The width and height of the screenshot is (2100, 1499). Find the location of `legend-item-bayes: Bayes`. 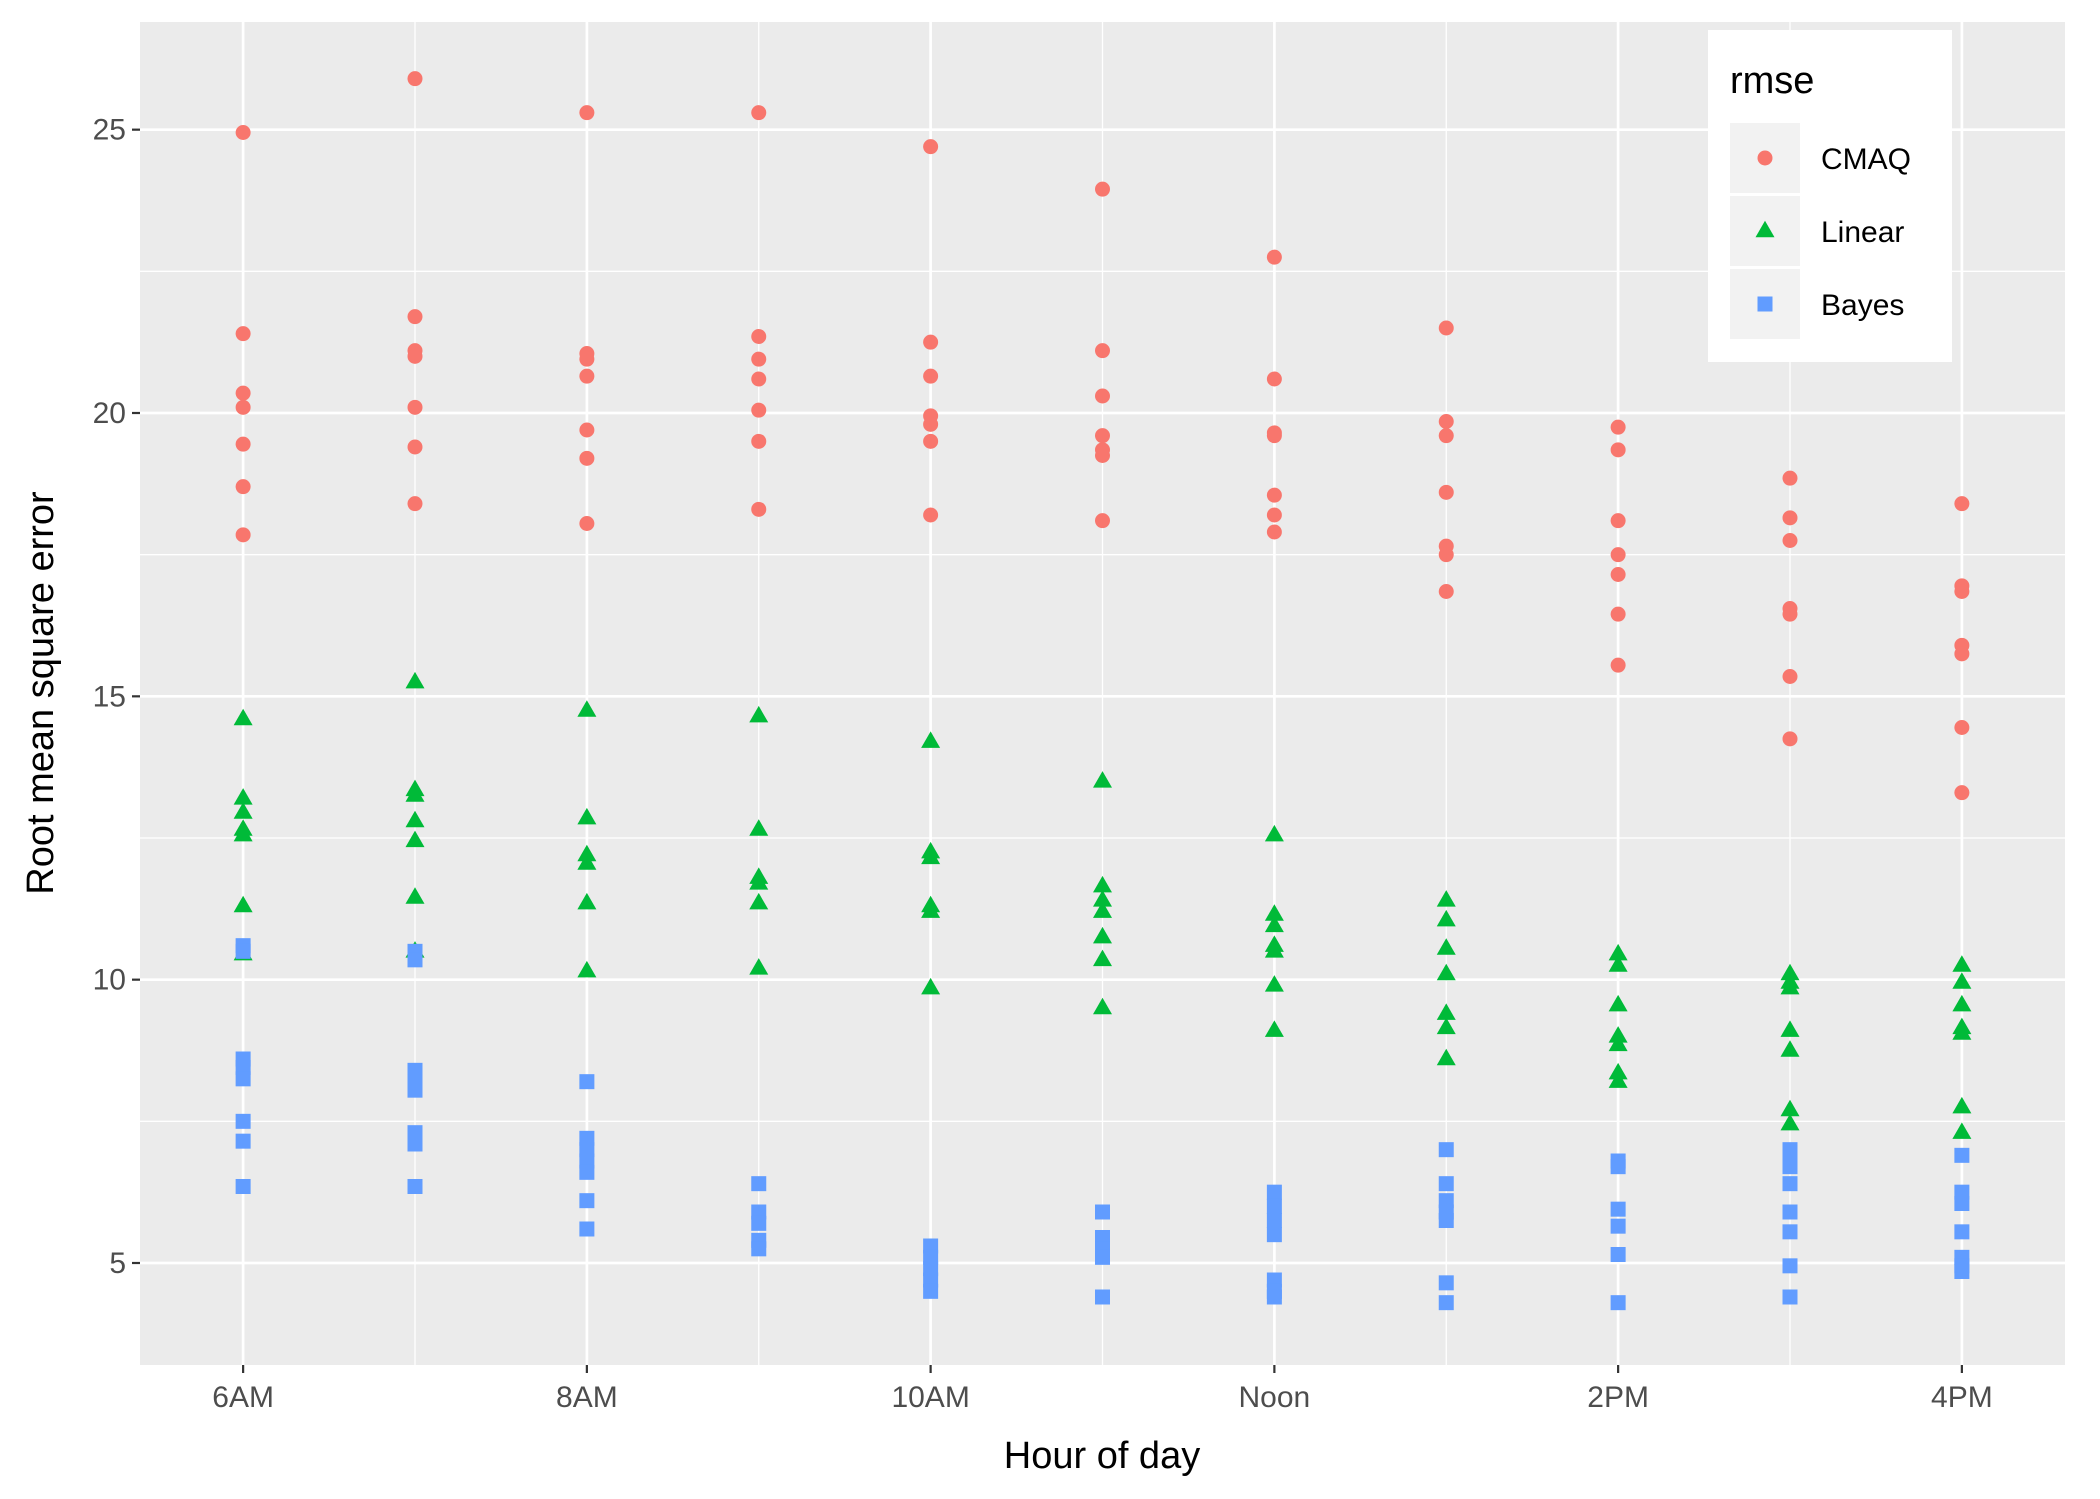

legend-item-bayes: Bayes is located at coordinates (1817, 304).